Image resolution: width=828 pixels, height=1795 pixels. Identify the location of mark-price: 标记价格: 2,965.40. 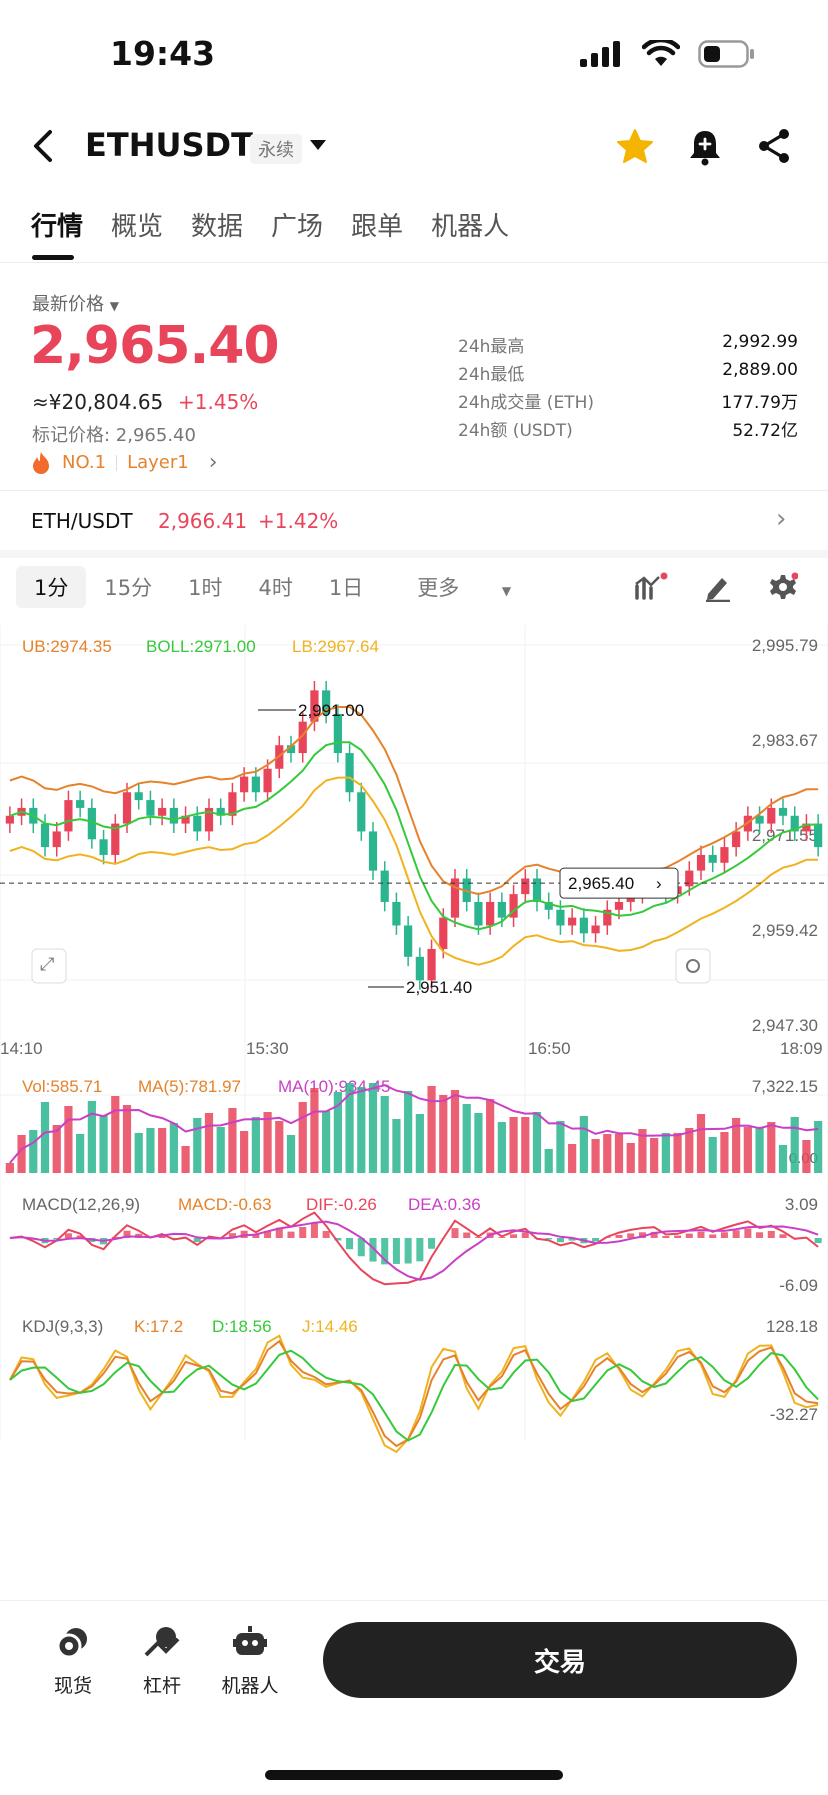
(114, 435).